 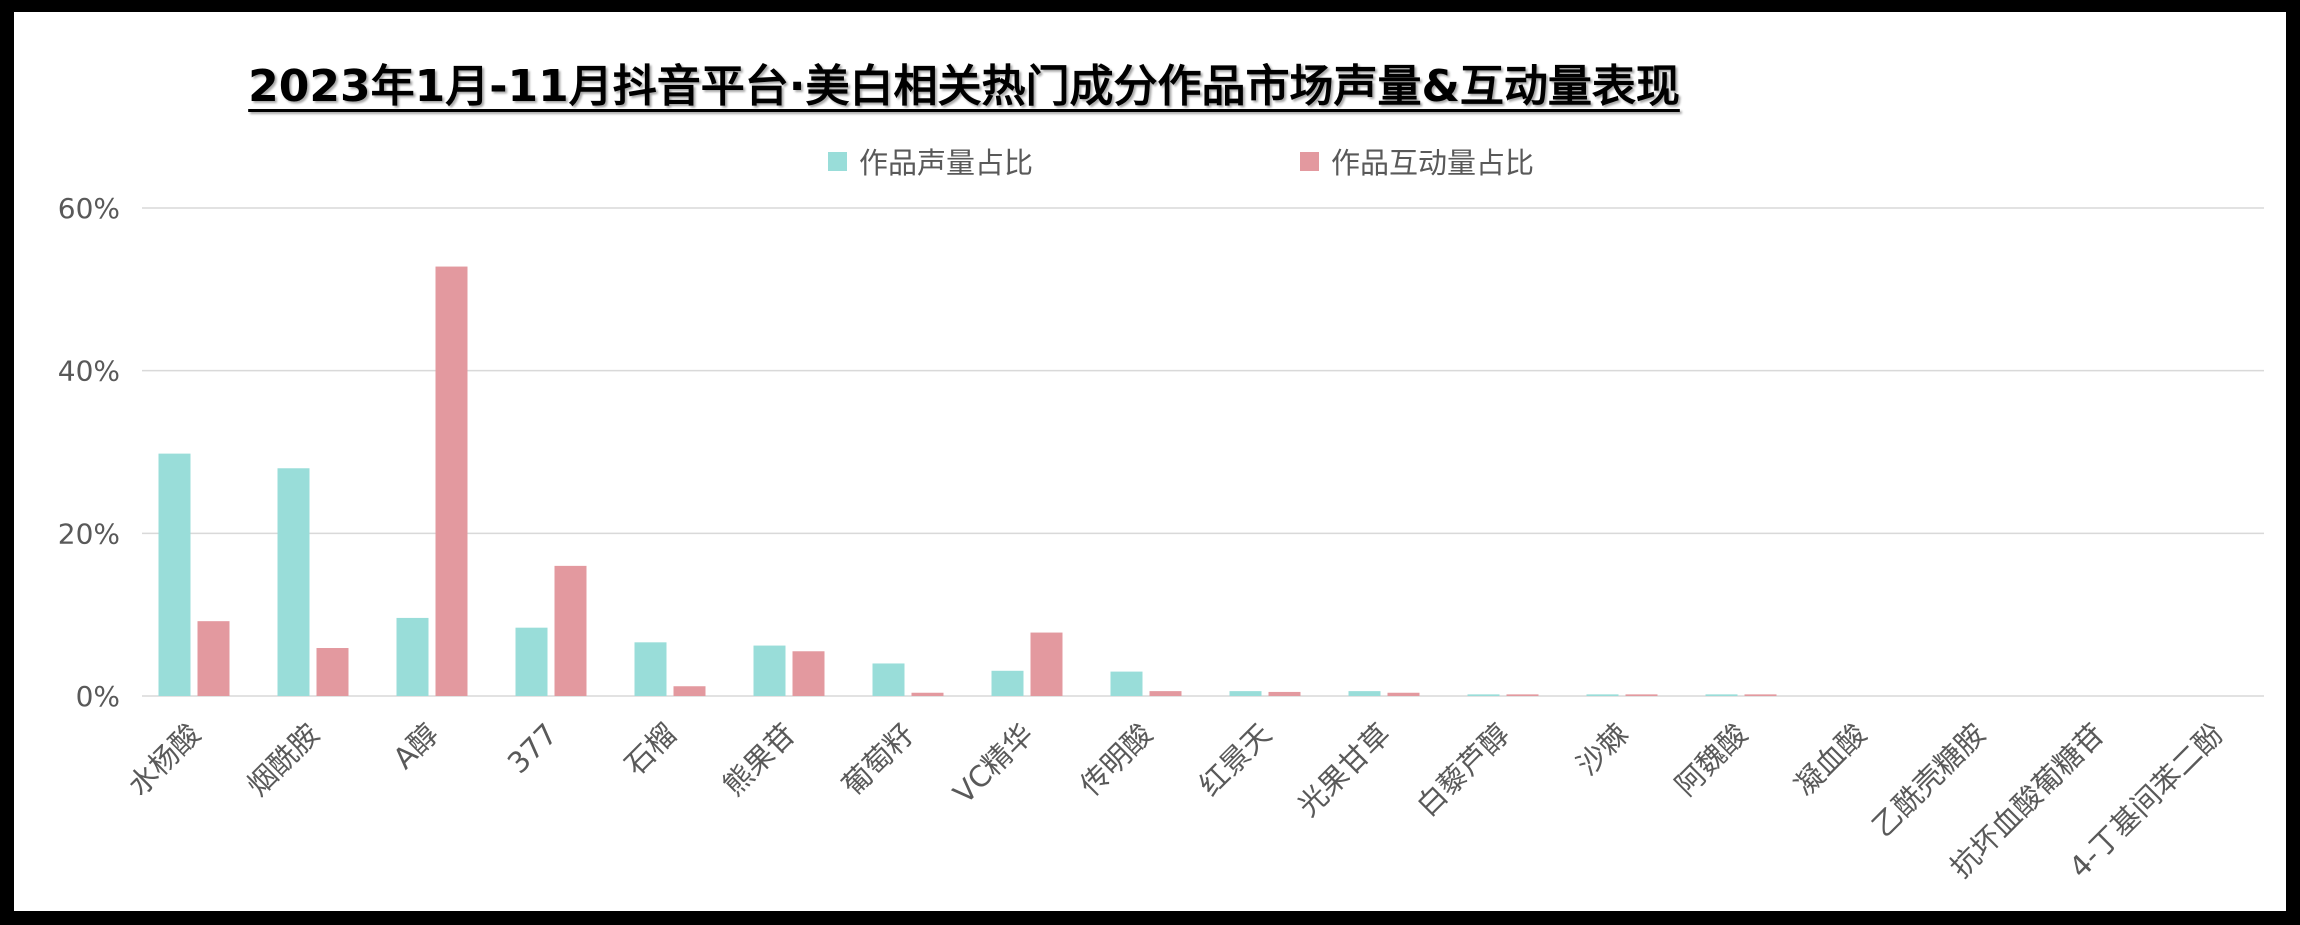 What do you see at coordinates (993, 763) in the screenshot?
I see `x-tick-label: VC精华` at bounding box center [993, 763].